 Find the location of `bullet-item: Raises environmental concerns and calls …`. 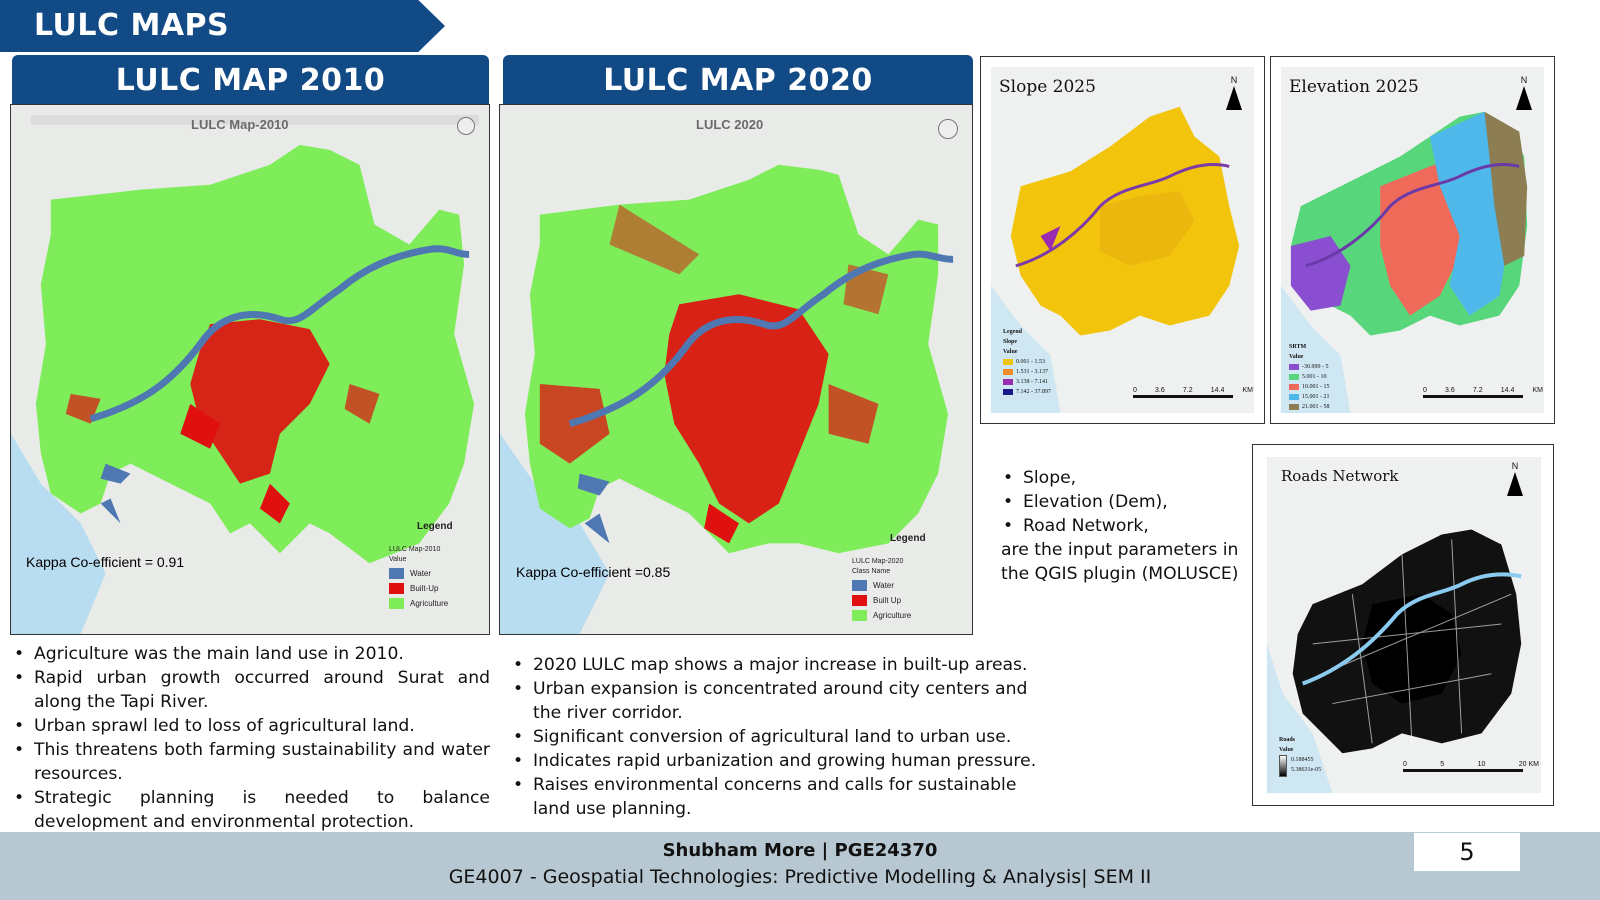

bullet-item: Raises environmental concerns and calls … is located at coordinates (781, 797).